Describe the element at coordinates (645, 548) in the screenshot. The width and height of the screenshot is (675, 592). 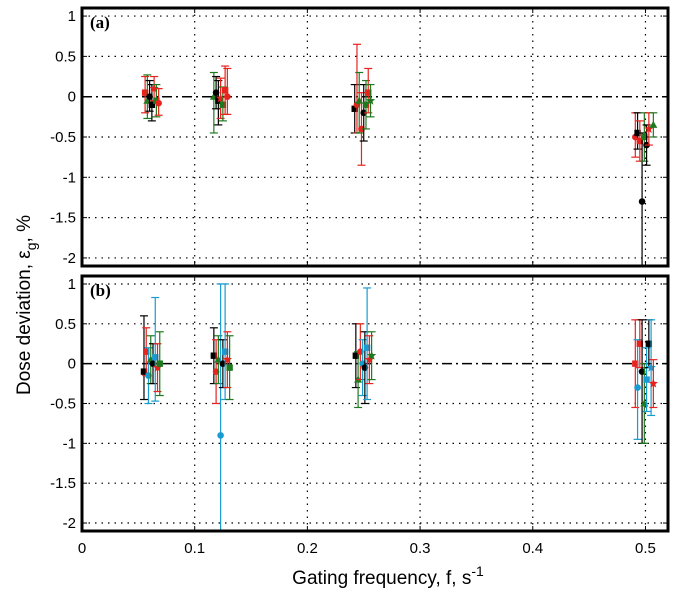
I see `x-tick-label: 0.5` at that location.